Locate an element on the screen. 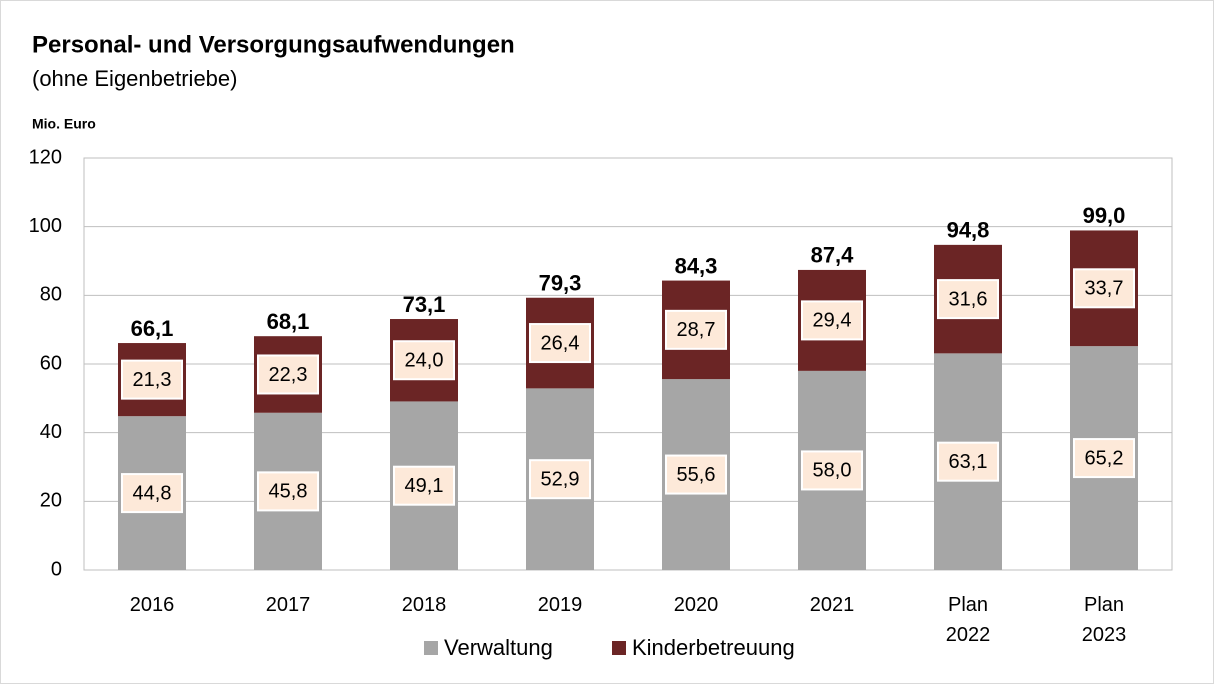 This screenshot has height=684, width=1214. y-tick-label: 120 is located at coordinates (45, 157).